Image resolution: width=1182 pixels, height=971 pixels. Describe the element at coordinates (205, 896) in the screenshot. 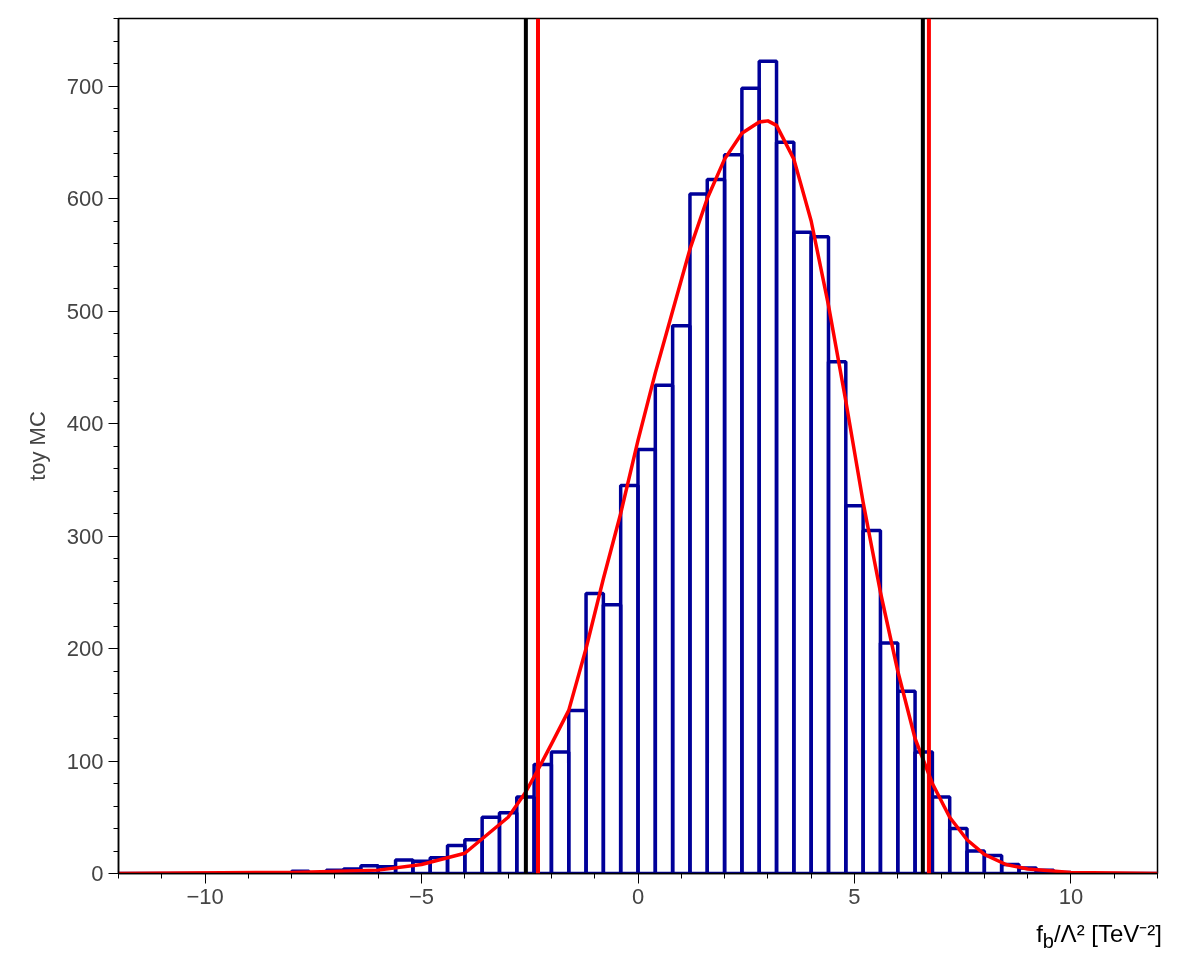

I see `x-tick-label: −10` at that location.